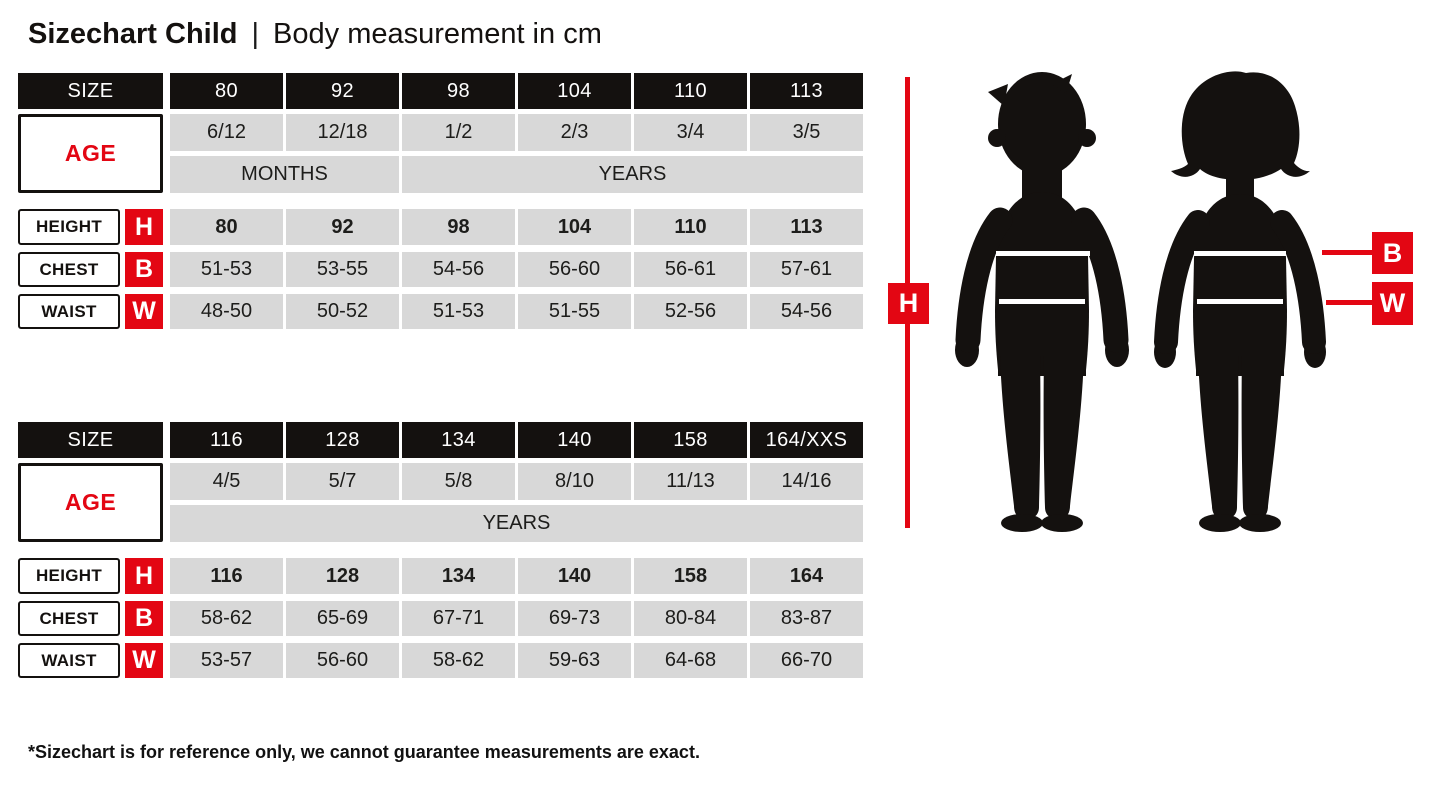  What do you see at coordinates (342, 481) in the screenshot?
I see `age-value: 5/7` at bounding box center [342, 481].